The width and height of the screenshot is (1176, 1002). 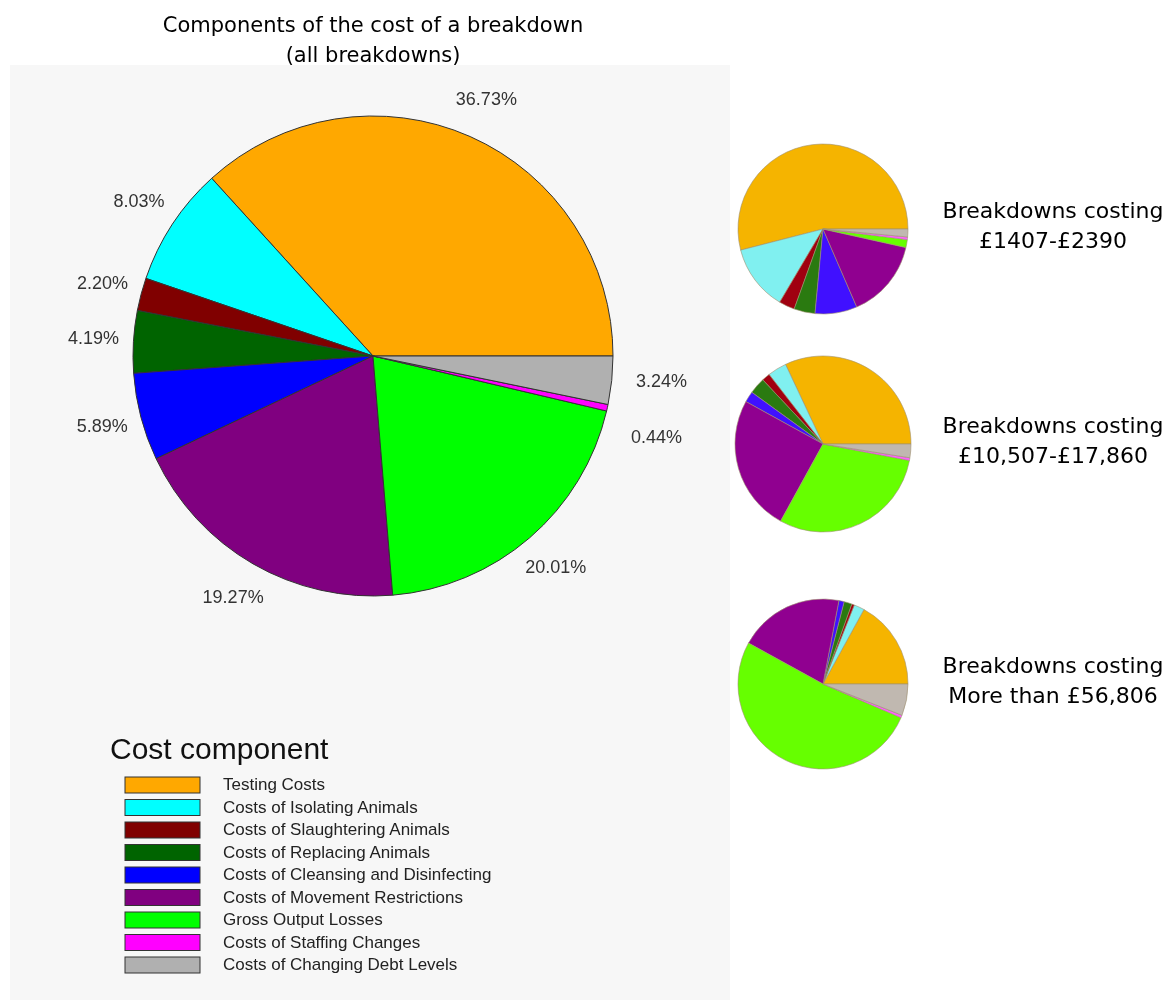 I want to click on text: Breakdowns costing £1407-£2390, so click(x=1053, y=225).